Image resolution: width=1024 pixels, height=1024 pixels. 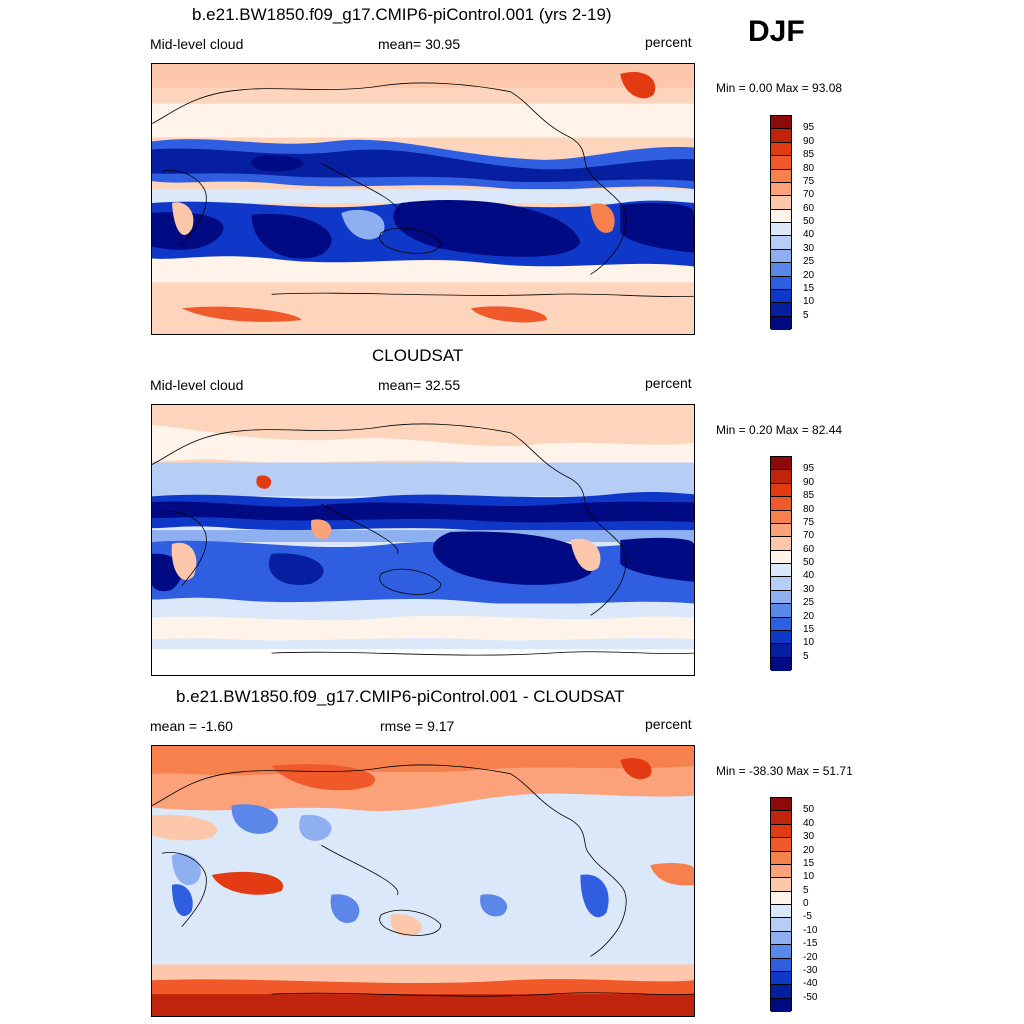 I want to click on colorbar-tick-label: 10, so click(x=809, y=643).